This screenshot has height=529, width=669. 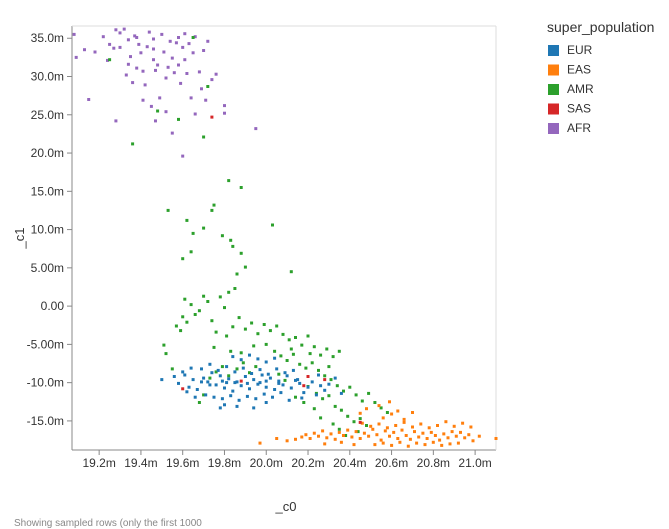 I want to click on y-tick-label: 20.0m, so click(x=47, y=153).